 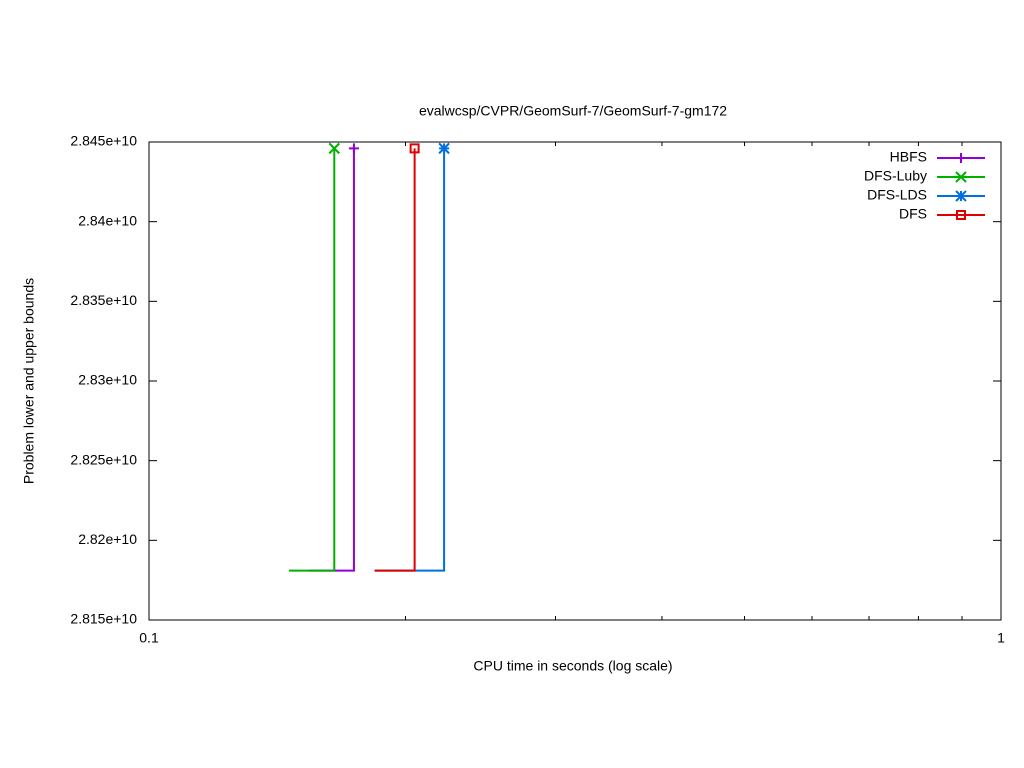 I want to click on y-tick-label: 2.815e+10, so click(x=103, y=619).